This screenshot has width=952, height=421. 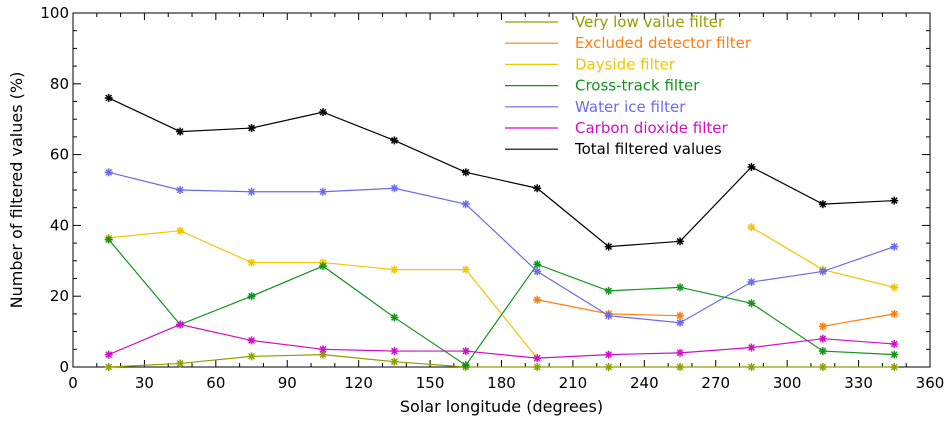 I want to click on legend-item: Total filtered values, so click(x=613, y=149).